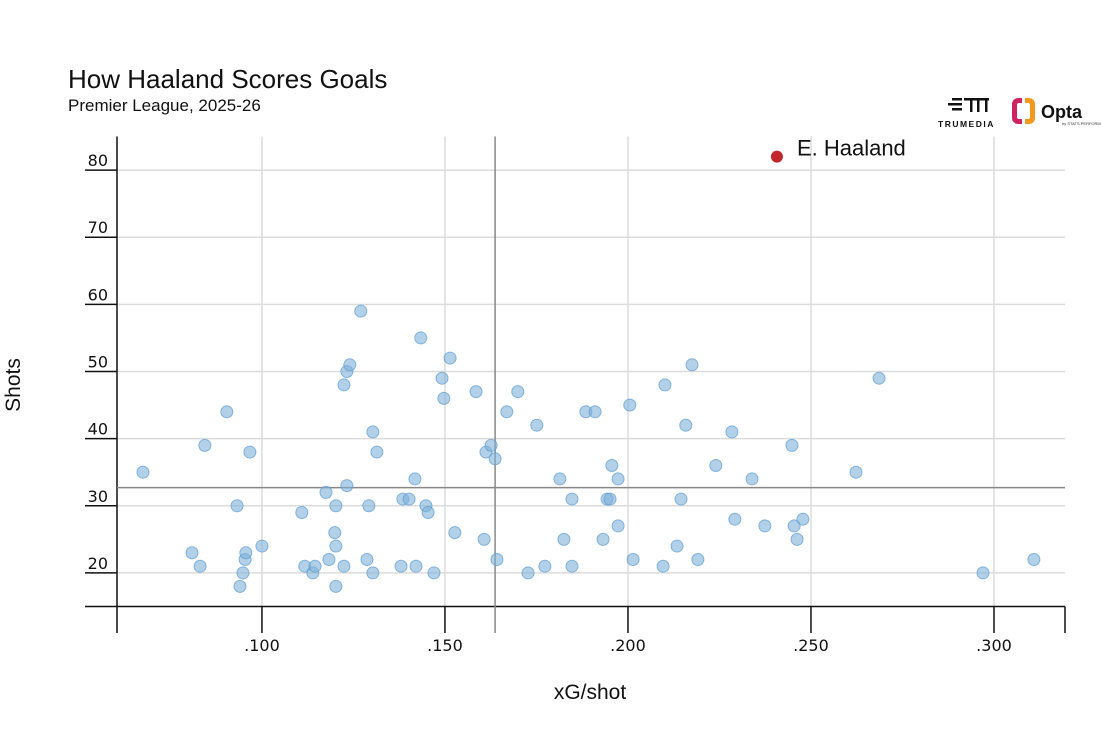 Image resolution: width=1102 pixels, height=735 pixels. What do you see at coordinates (811, 645) in the screenshot?
I see `x-tick-label: .250` at bounding box center [811, 645].